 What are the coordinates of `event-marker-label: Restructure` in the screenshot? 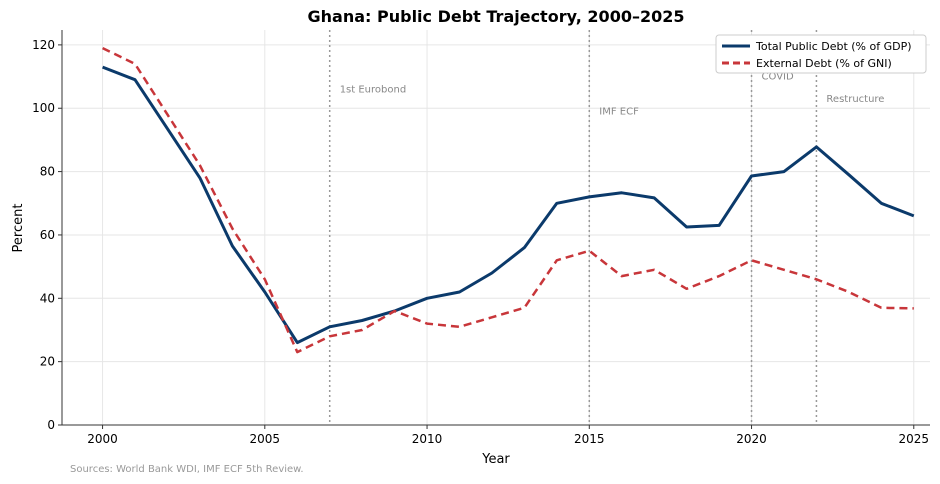 It's located at (855, 99).